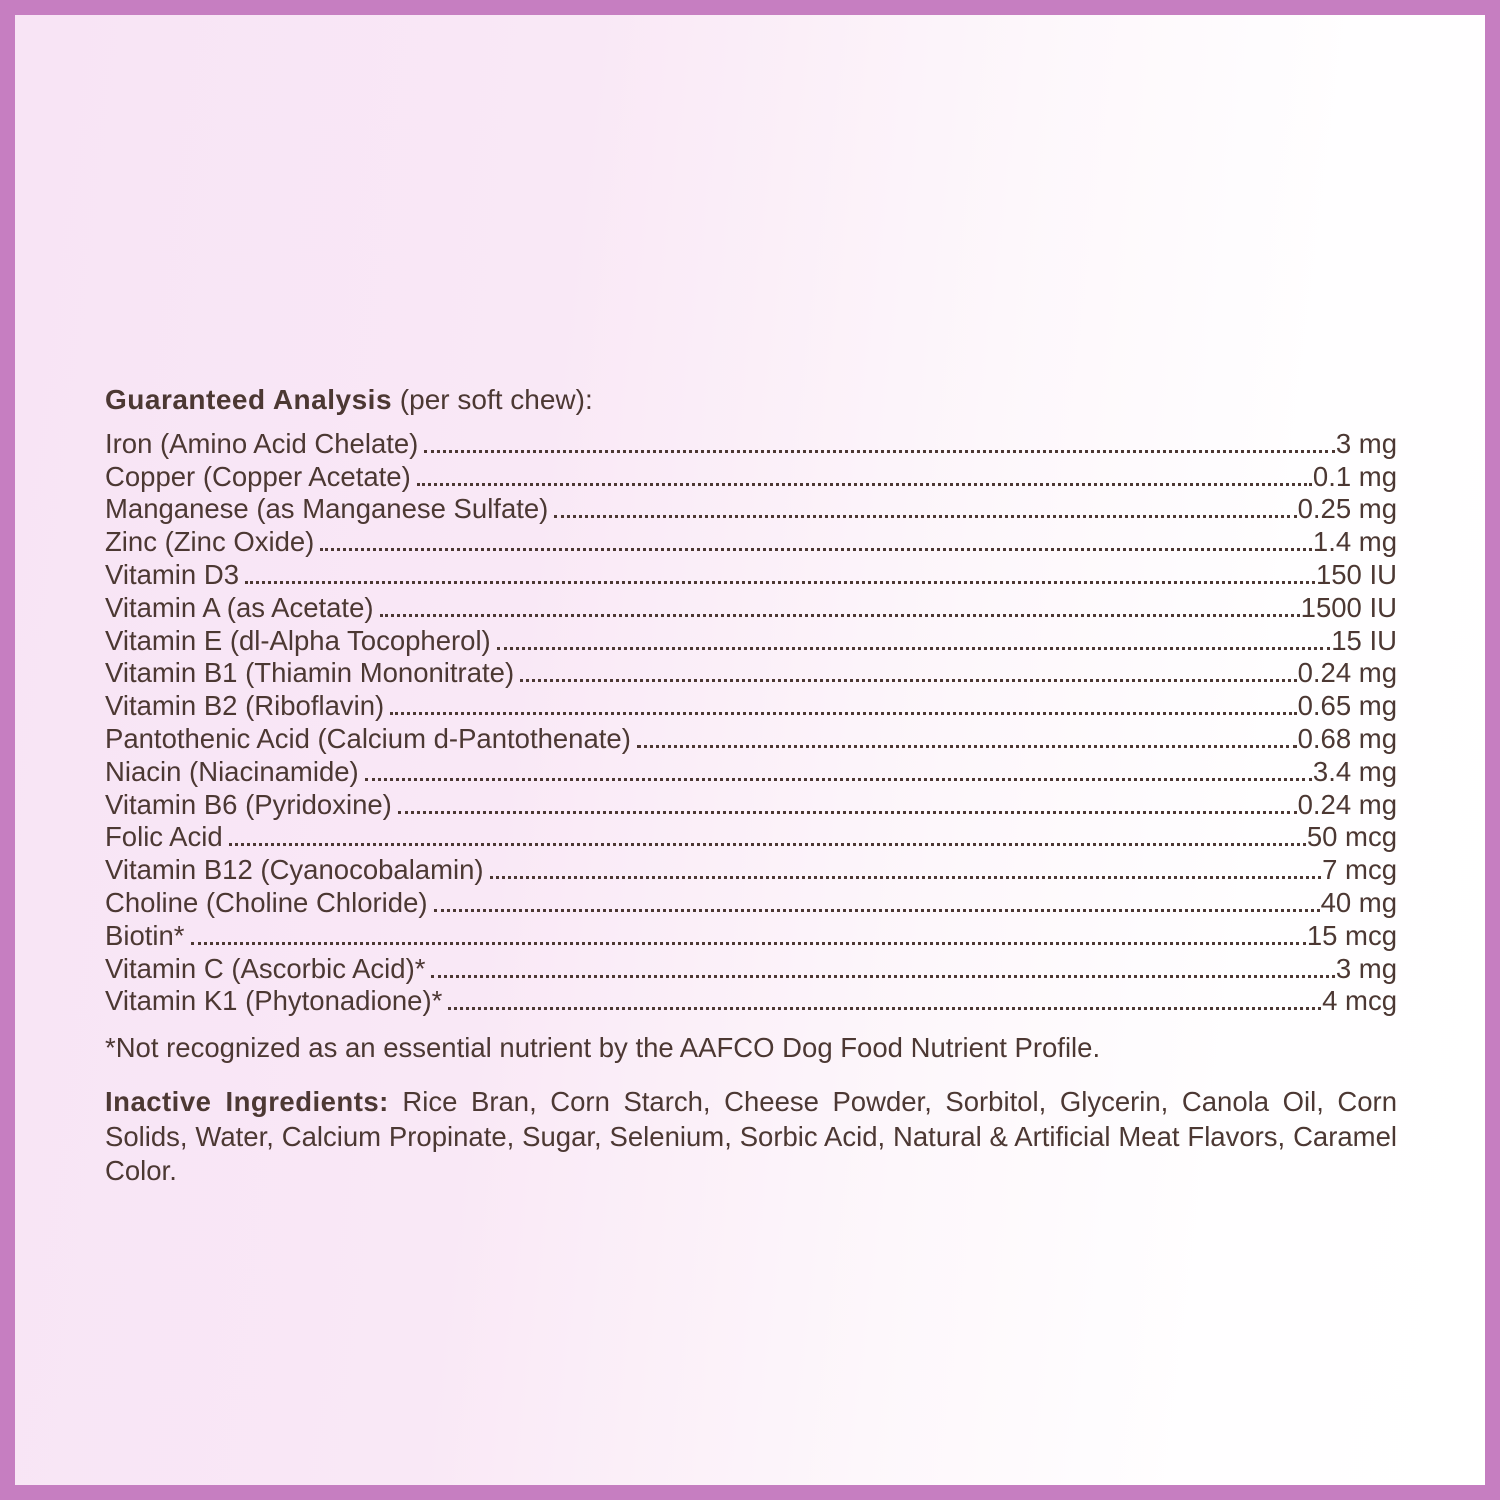 This screenshot has height=1500, width=1500. What do you see at coordinates (262, 443) in the screenshot?
I see `nutrient-name: Iron (Amino Acid Chelate)` at bounding box center [262, 443].